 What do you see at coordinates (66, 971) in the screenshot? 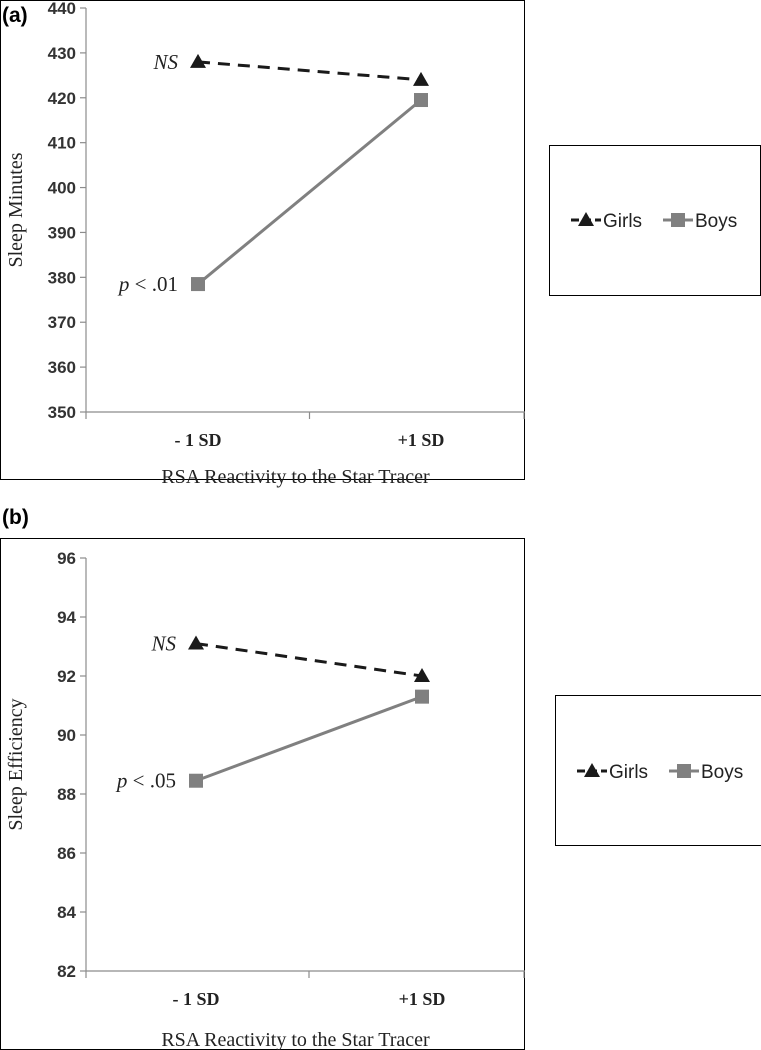
I see `y-tick-label: 82` at bounding box center [66, 971].